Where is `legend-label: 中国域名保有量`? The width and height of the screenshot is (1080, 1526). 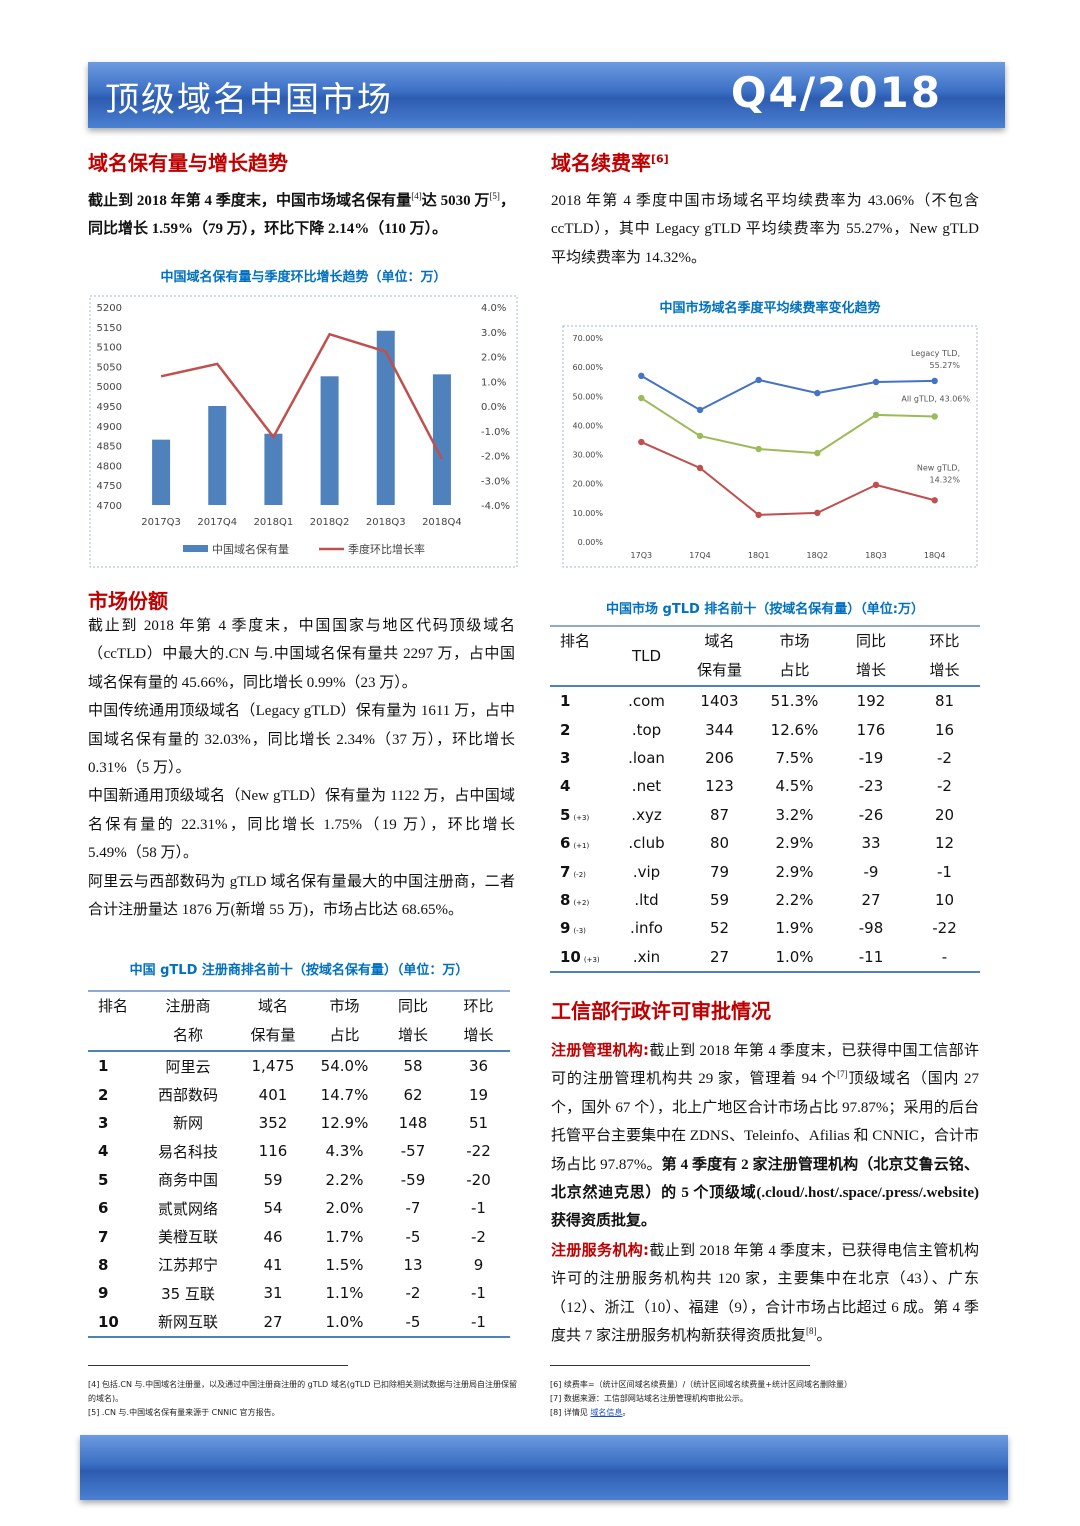
legend-label: 中国域名保有量 is located at coordinates (250, 549).